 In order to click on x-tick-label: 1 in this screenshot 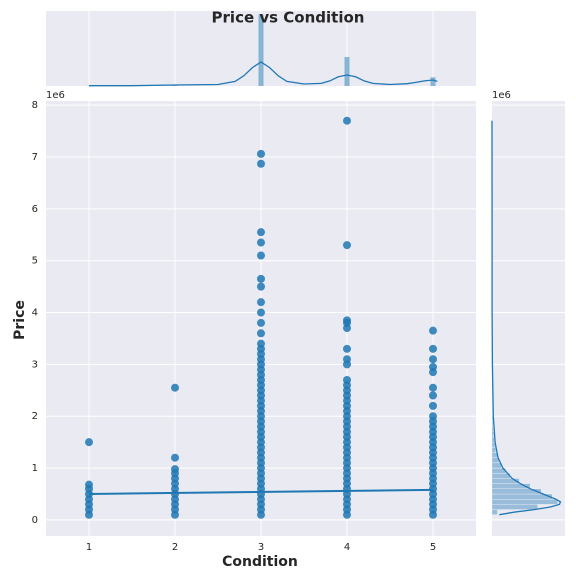, I will do `click(89, 547)`.